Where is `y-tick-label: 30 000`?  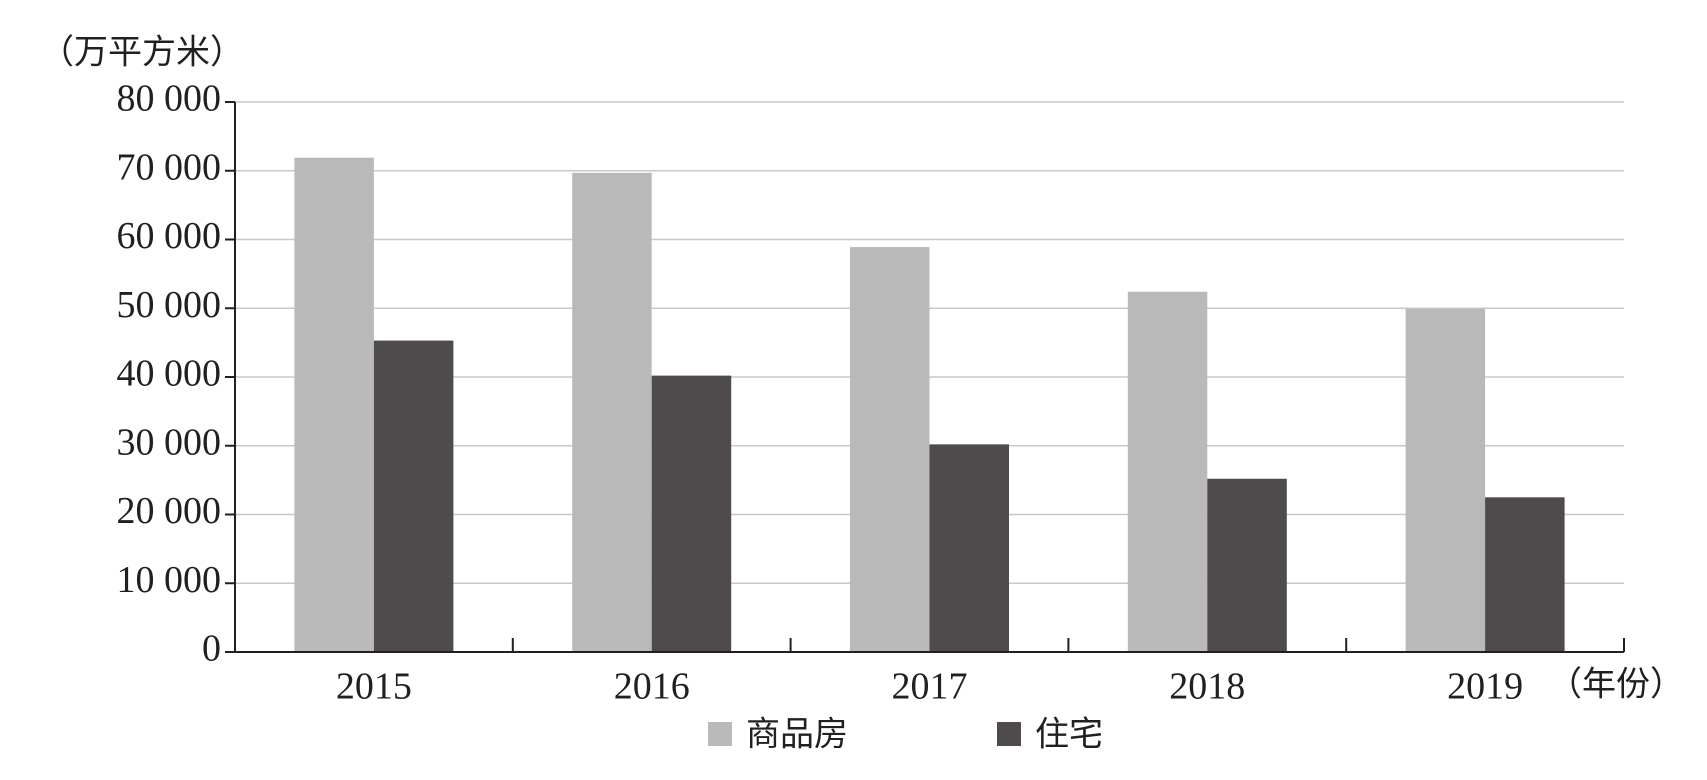 y-tick-label: 30 000 is located at coordinates (169, 442).